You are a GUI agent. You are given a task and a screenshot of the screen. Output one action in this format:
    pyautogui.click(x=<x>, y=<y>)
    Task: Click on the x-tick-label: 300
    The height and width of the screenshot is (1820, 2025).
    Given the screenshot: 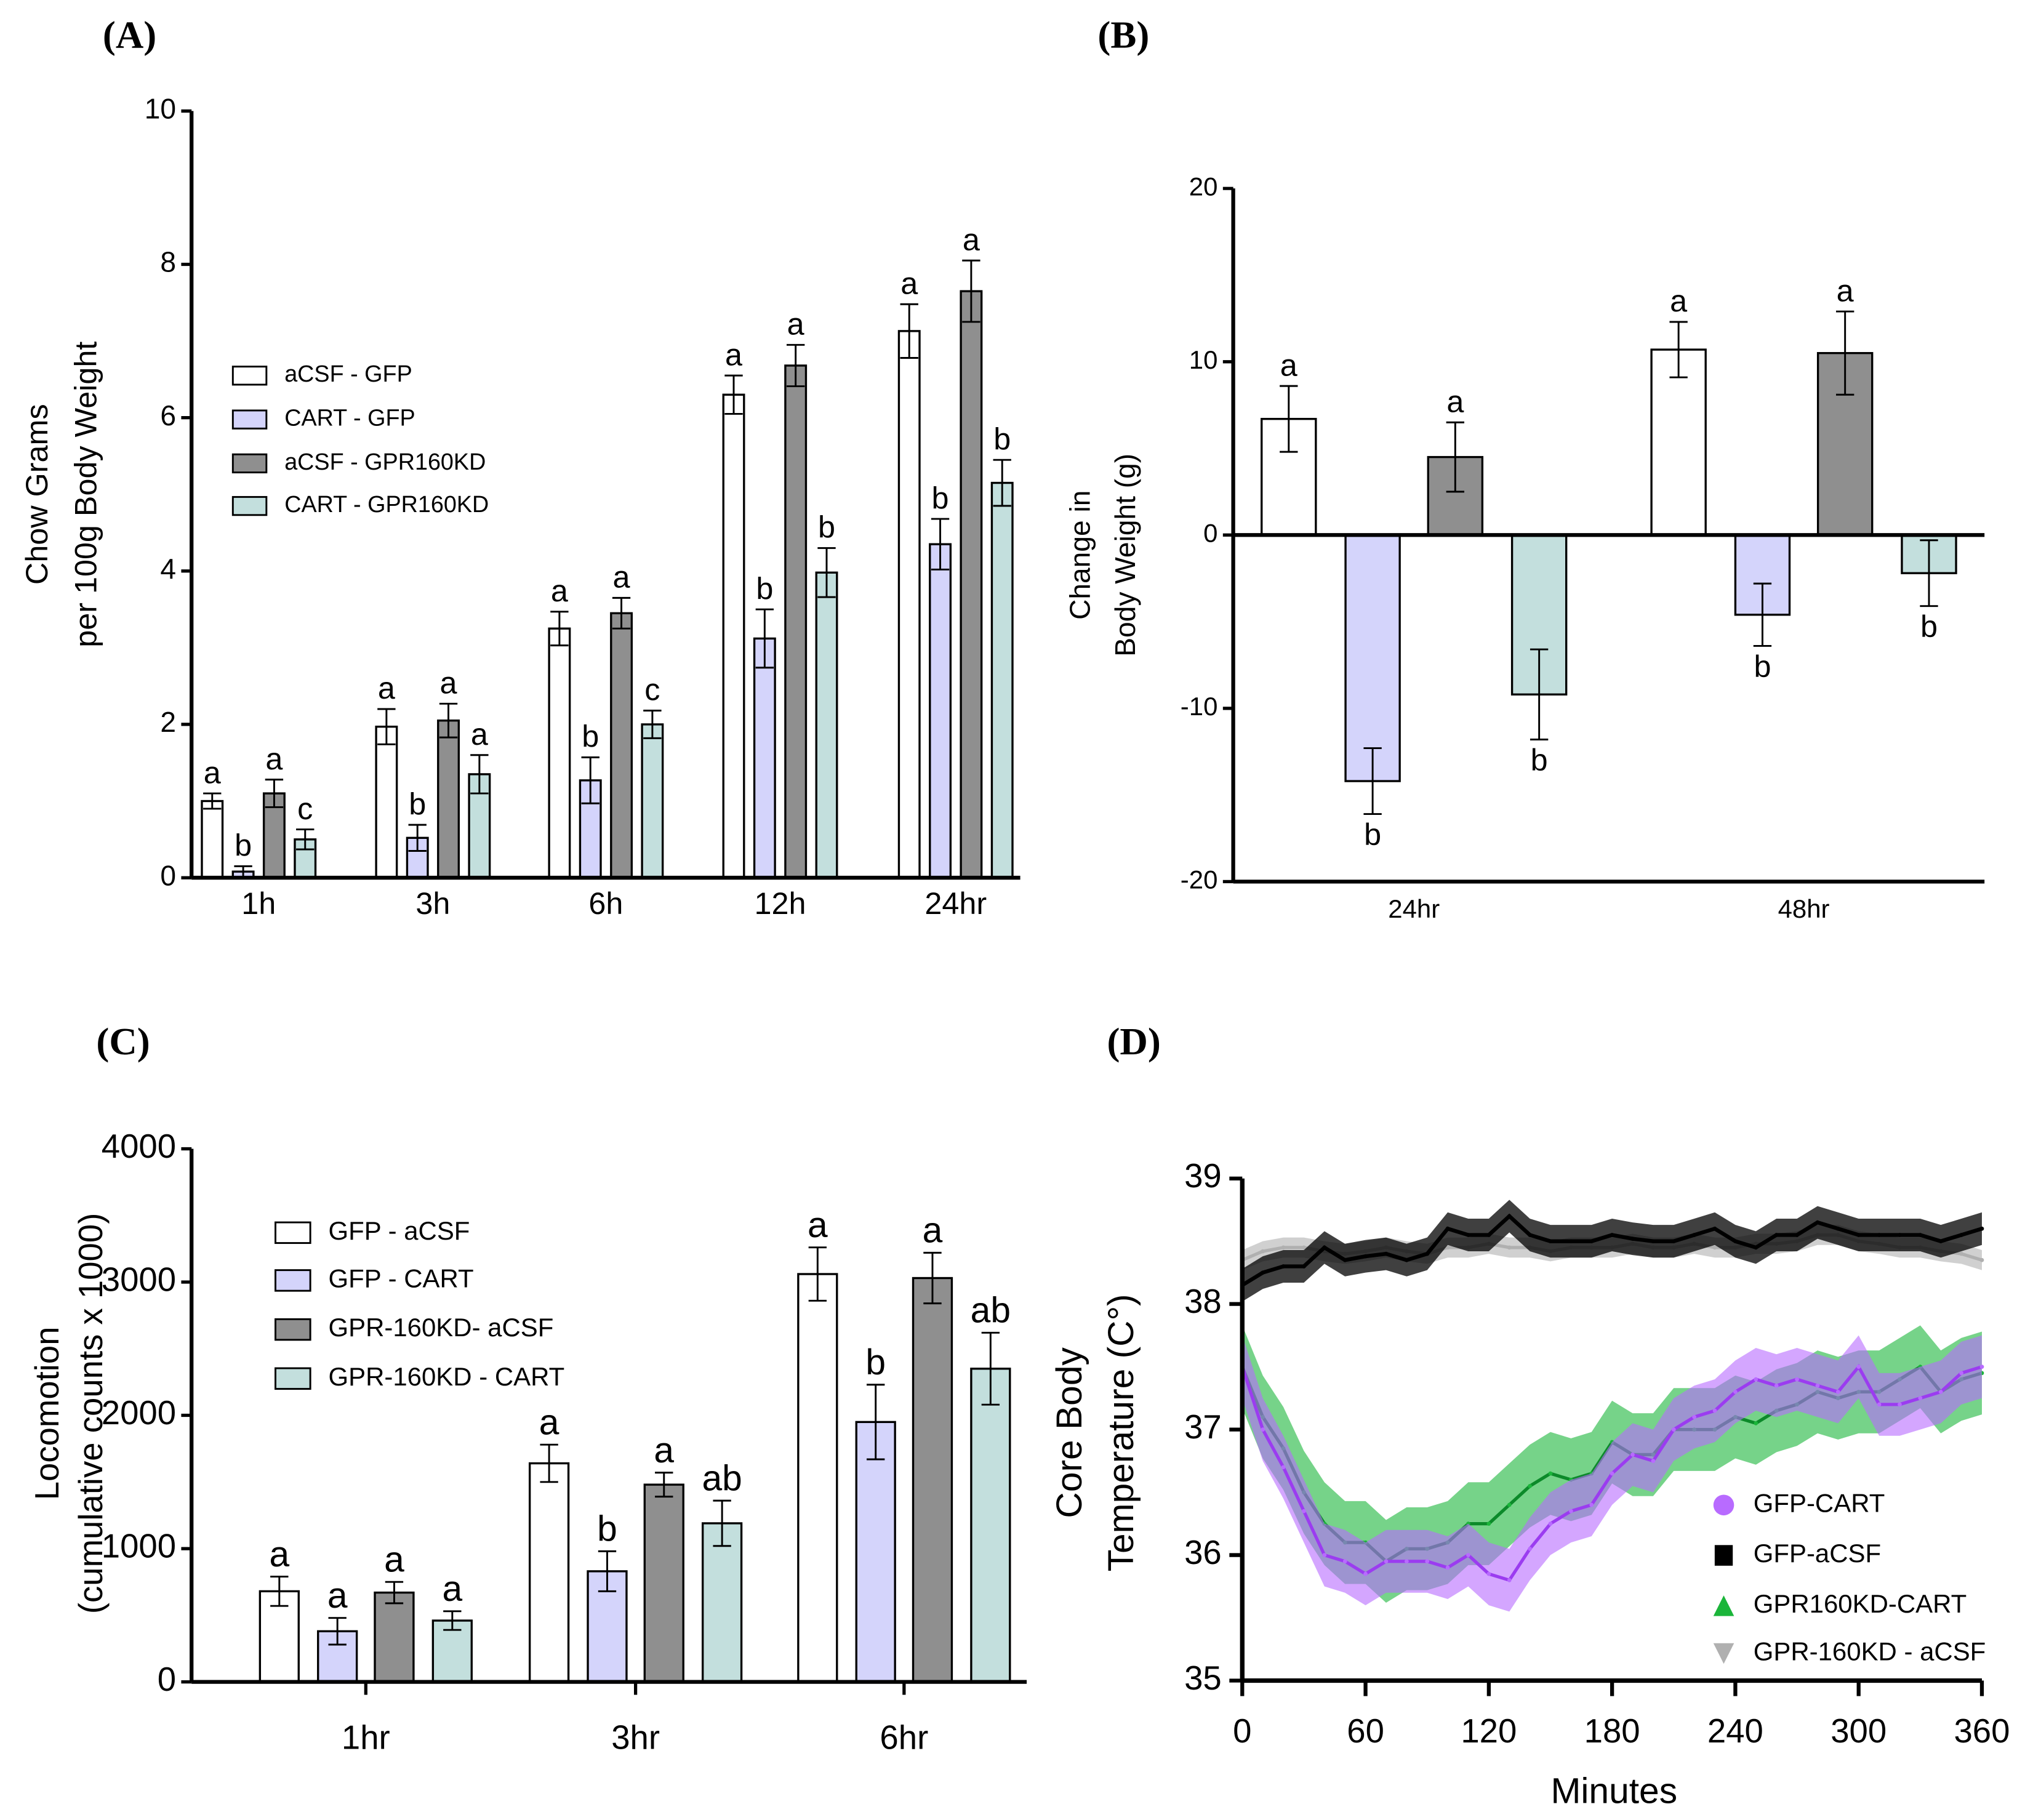 What is the action you would take?
    pyautogui.click(x=1859, y=1731)
    